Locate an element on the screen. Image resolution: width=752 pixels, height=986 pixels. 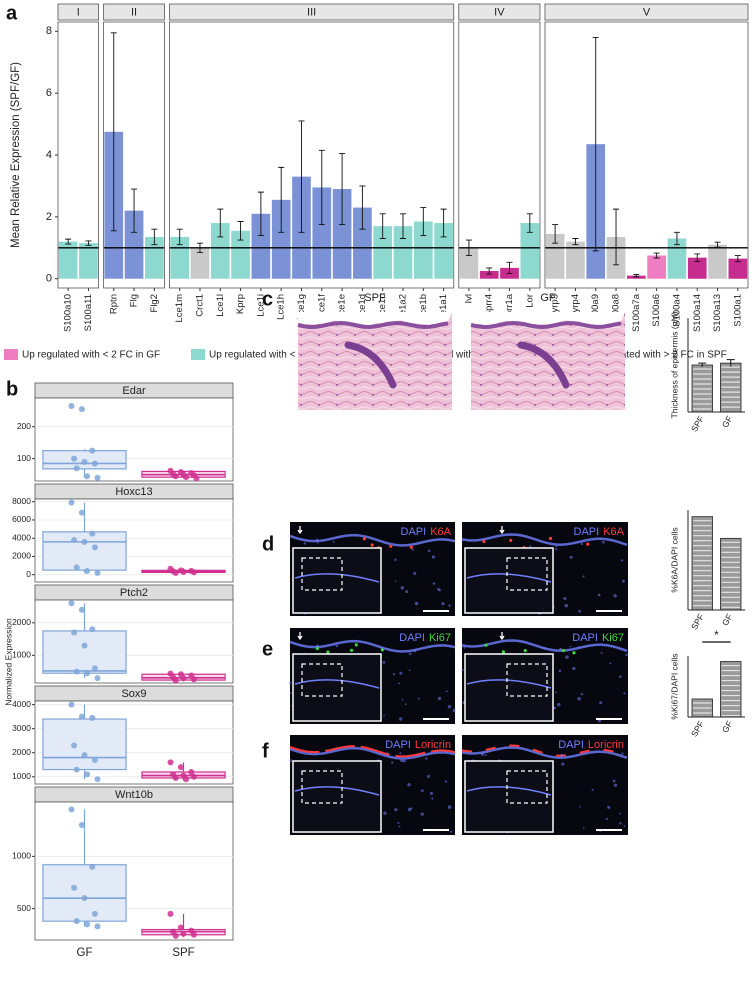
stain-label: DAPI Ki67 is located at coordinates (425, 638).